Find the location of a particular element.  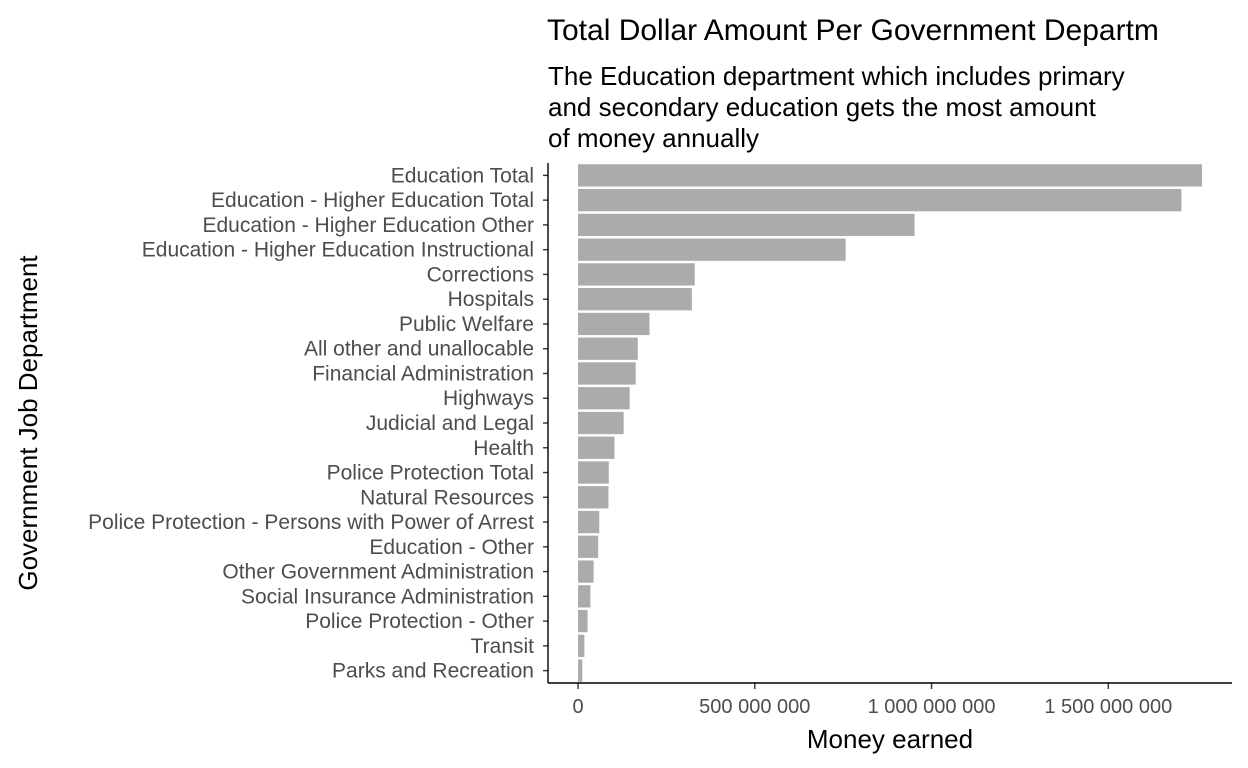

category-label: Hospitals is located at coordinates (491, 299).